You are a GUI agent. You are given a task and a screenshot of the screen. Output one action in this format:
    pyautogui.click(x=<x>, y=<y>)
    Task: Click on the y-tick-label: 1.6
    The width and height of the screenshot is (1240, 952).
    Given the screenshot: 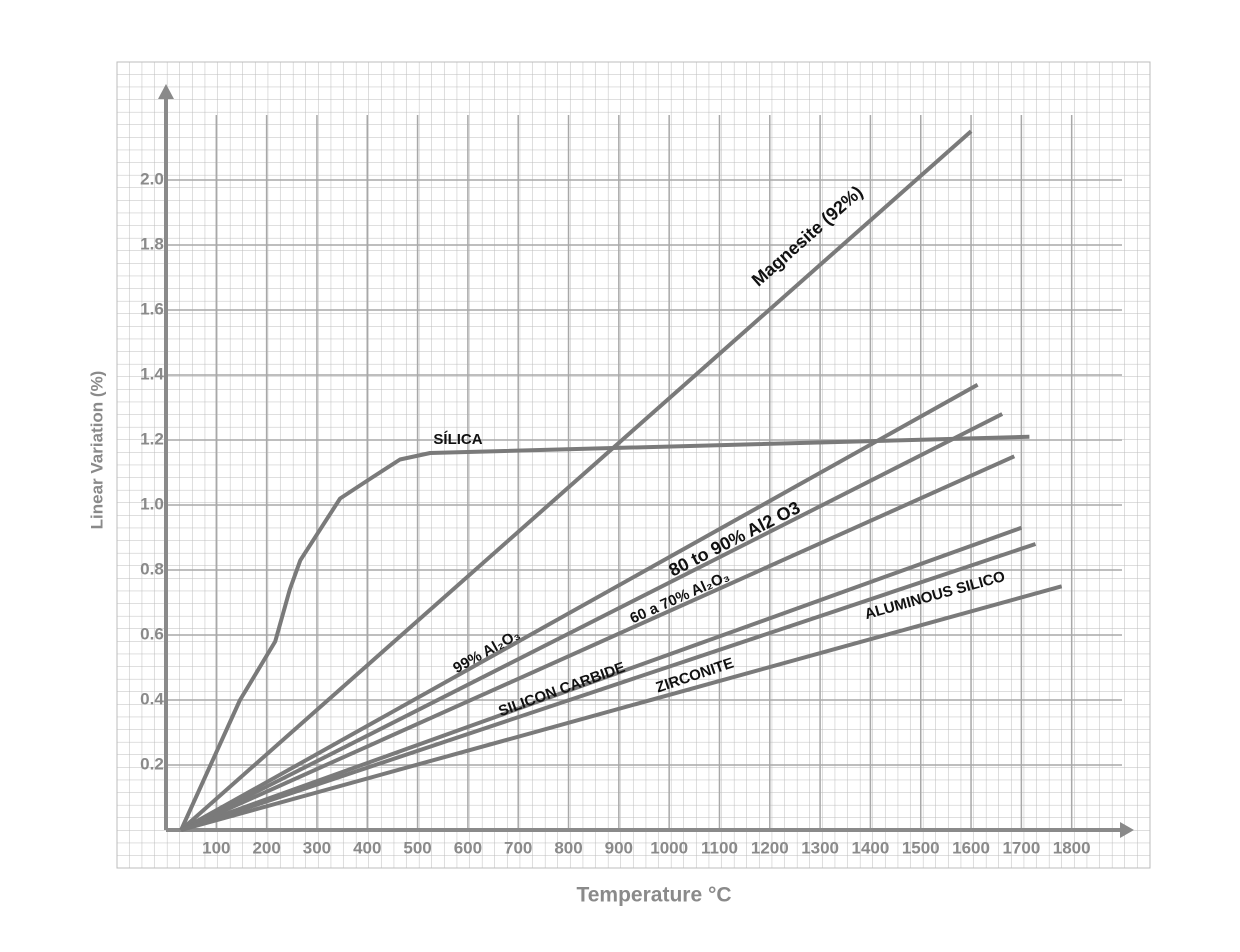 What is the action you would take?
    pyautogui.click(x=152, y=308)
    